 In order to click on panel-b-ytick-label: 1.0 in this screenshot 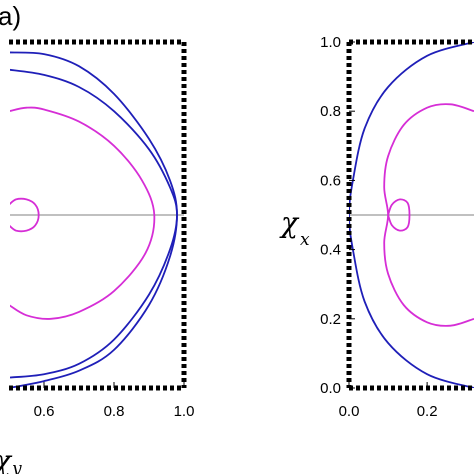, I will do `click(330, 42)`.